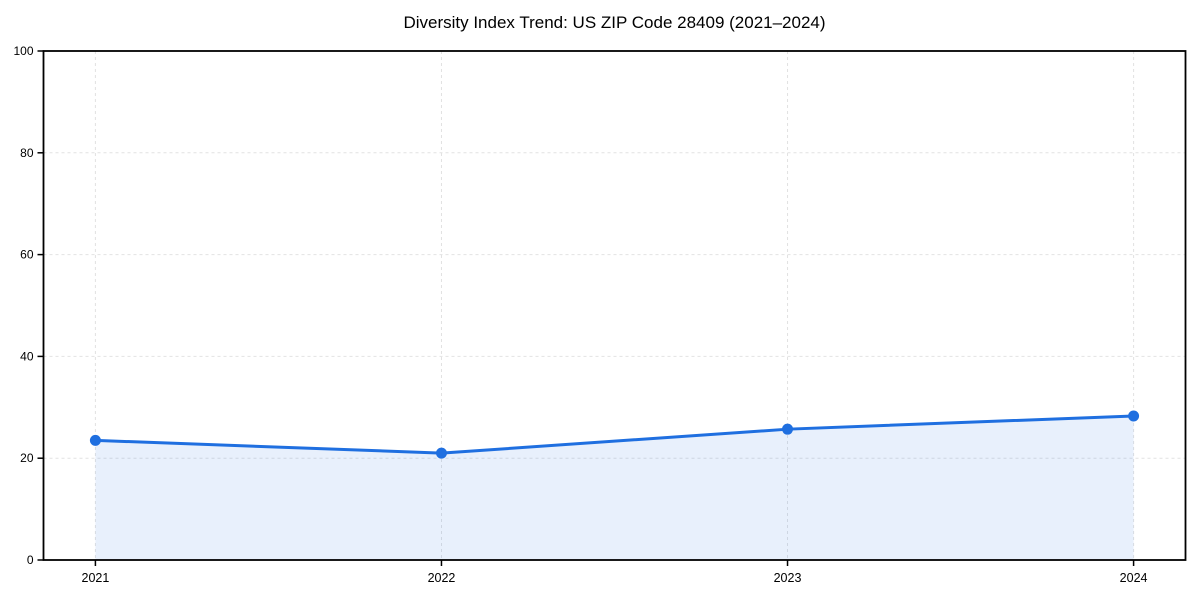 This screenshot has width=1200, height=600. What do you see at coordinates (788, 578) in the screenshot?
I see `x-tick-label: 2023` at bounding box center [788, 578].